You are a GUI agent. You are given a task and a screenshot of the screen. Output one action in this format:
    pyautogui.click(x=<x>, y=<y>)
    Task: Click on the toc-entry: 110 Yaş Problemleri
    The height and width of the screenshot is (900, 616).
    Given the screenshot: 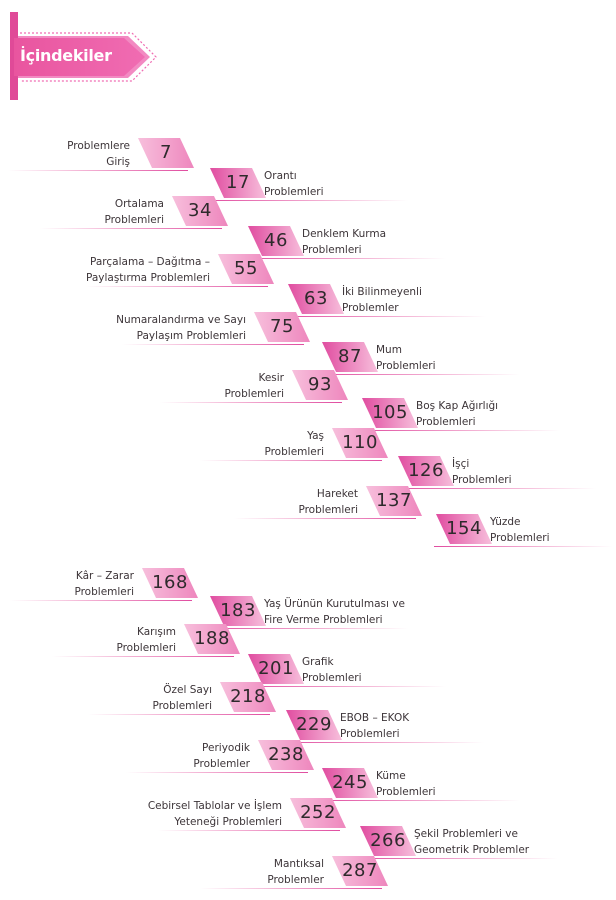 What is the action you would take?
    pyautogui.click(x=294, y=448)
    